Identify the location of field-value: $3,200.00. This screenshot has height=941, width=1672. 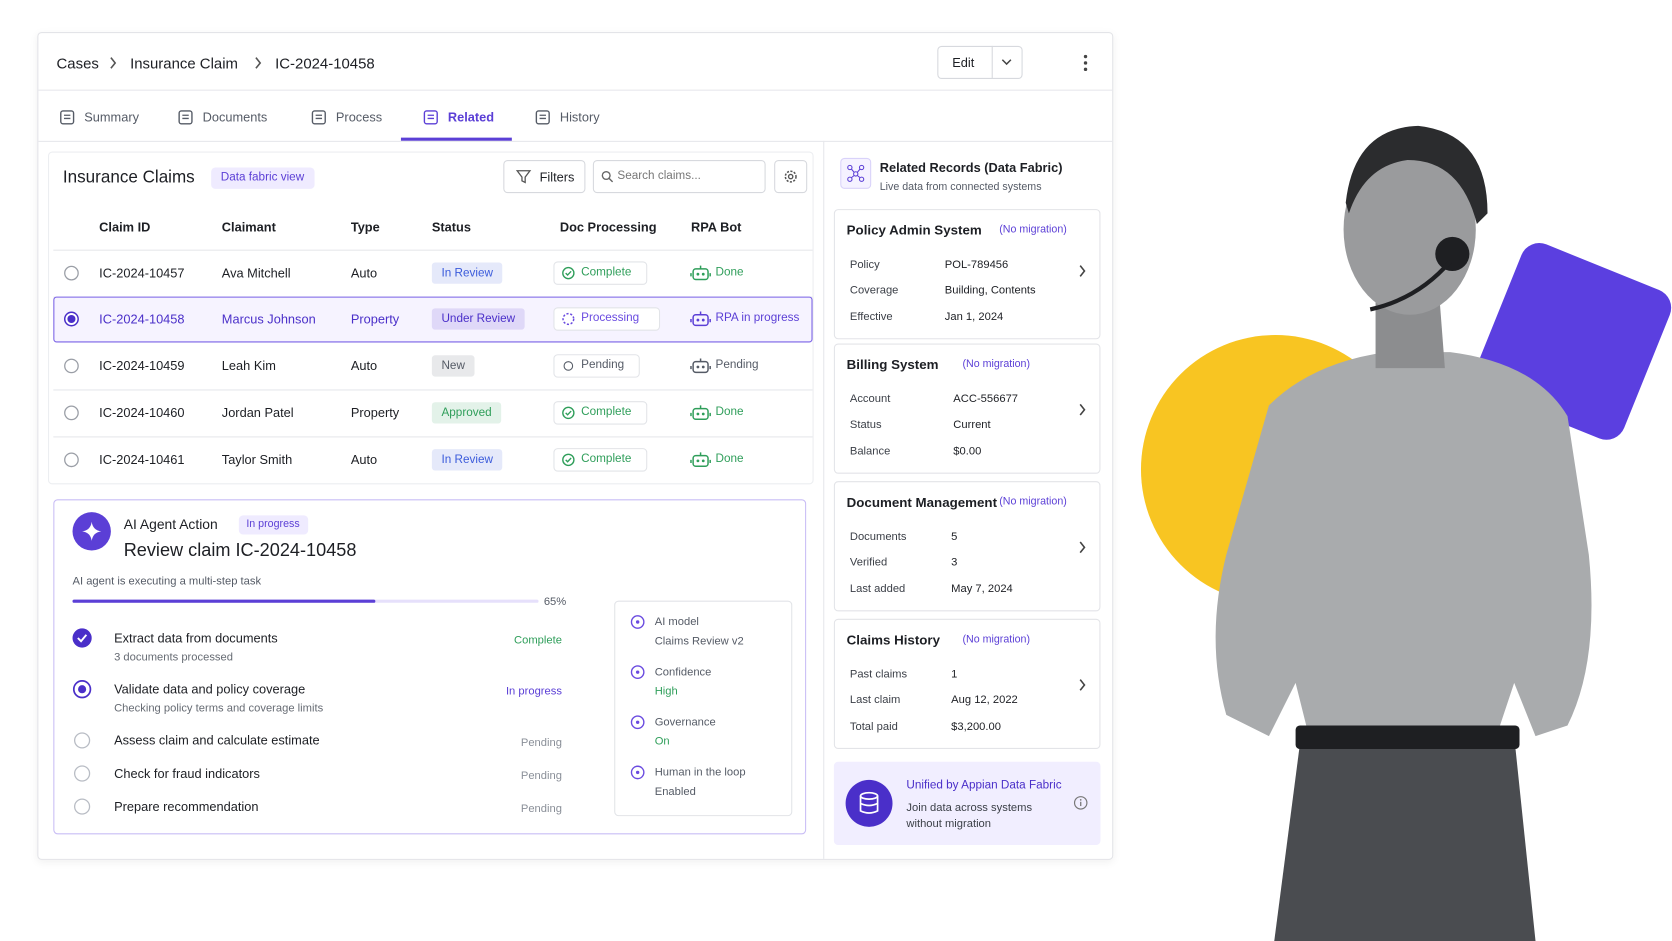
(976, 726).